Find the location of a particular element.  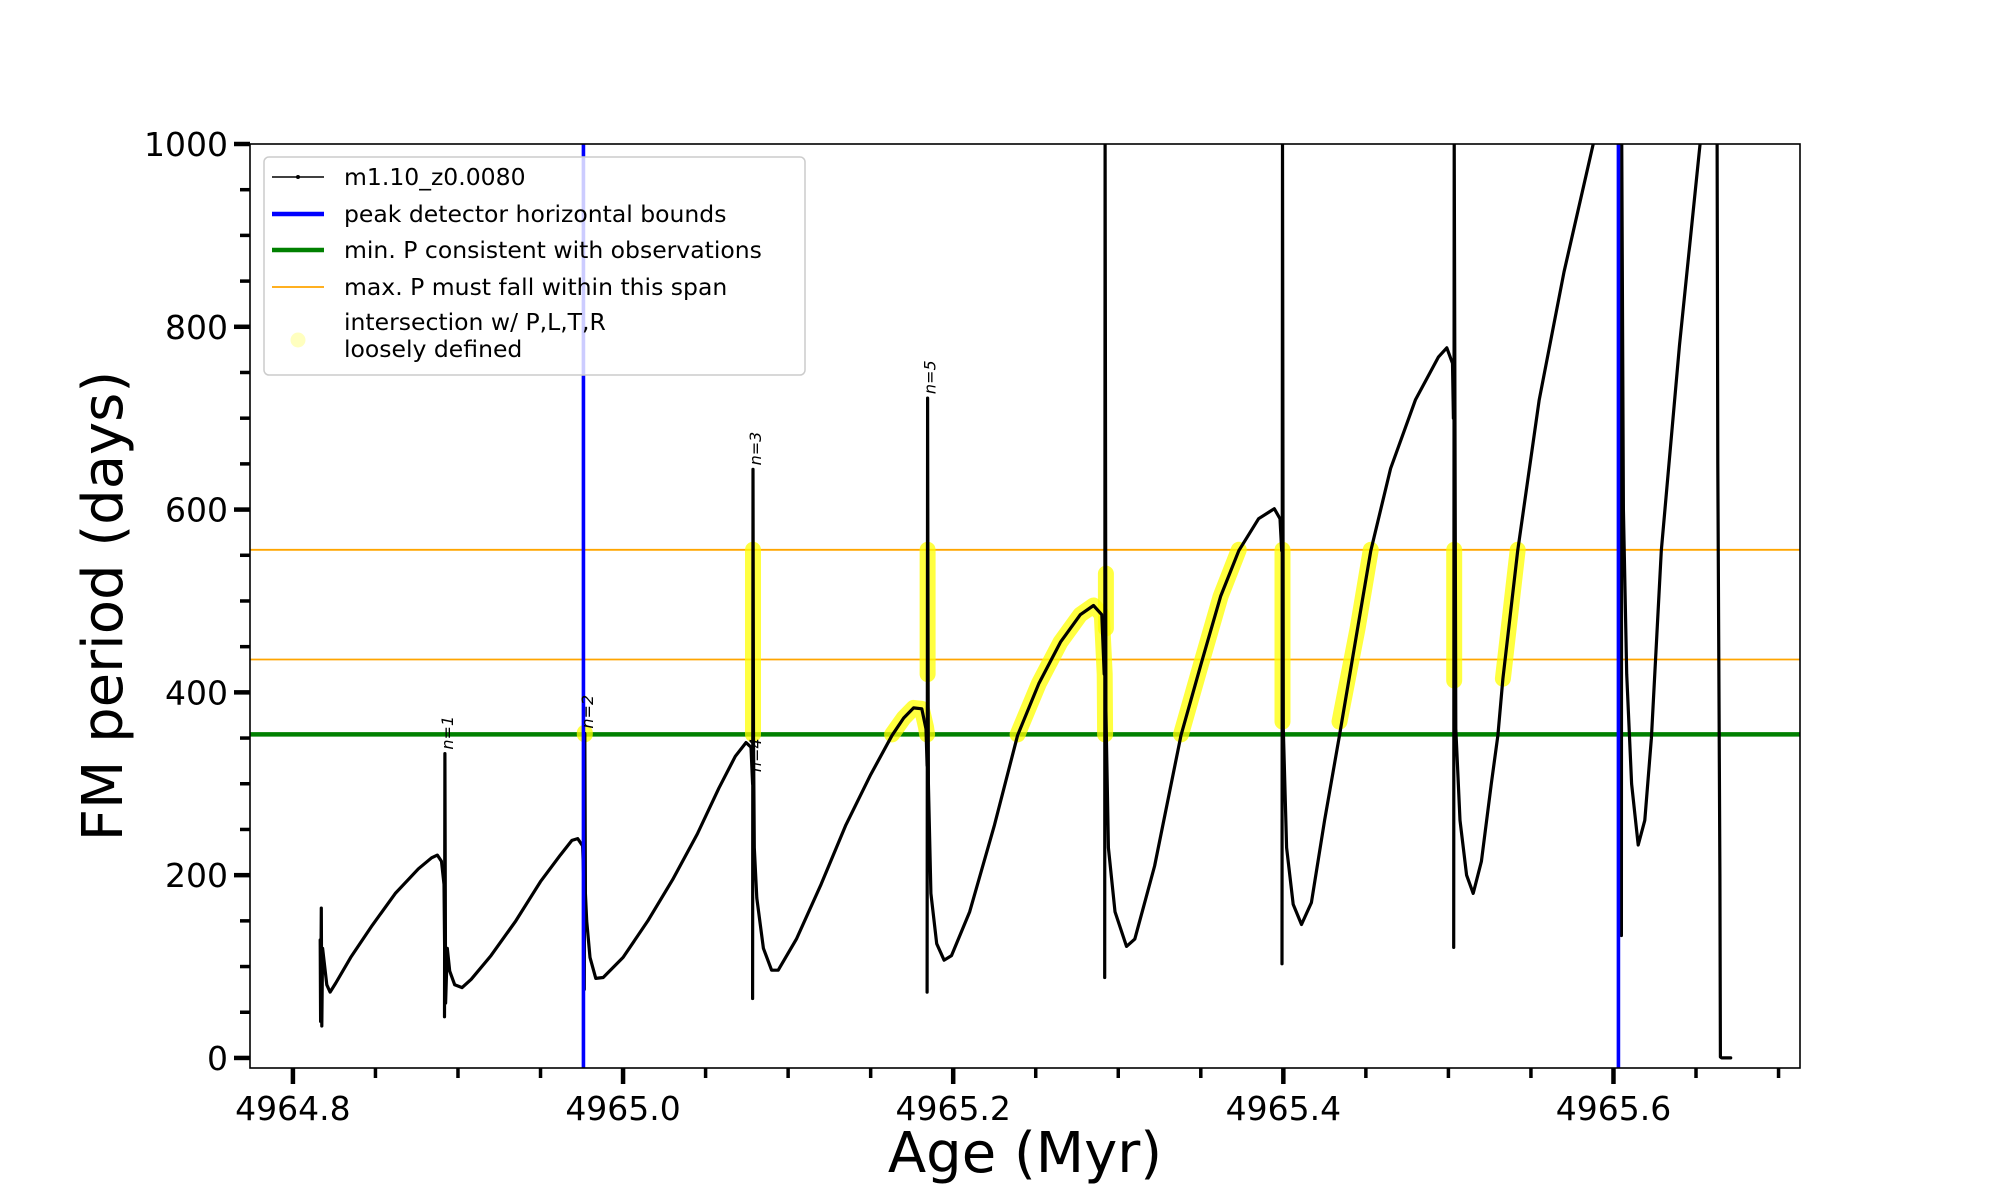

legend-item: intersection w/ P,L,T,R loosely defined is located at coordinates (448, 335).